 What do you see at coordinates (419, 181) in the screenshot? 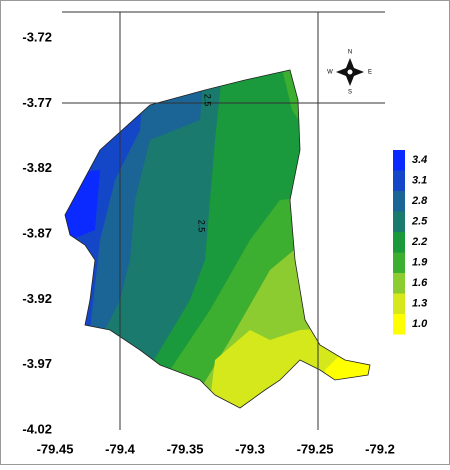
I see `legend-label: 3.1` at bounding box center [419, 181].